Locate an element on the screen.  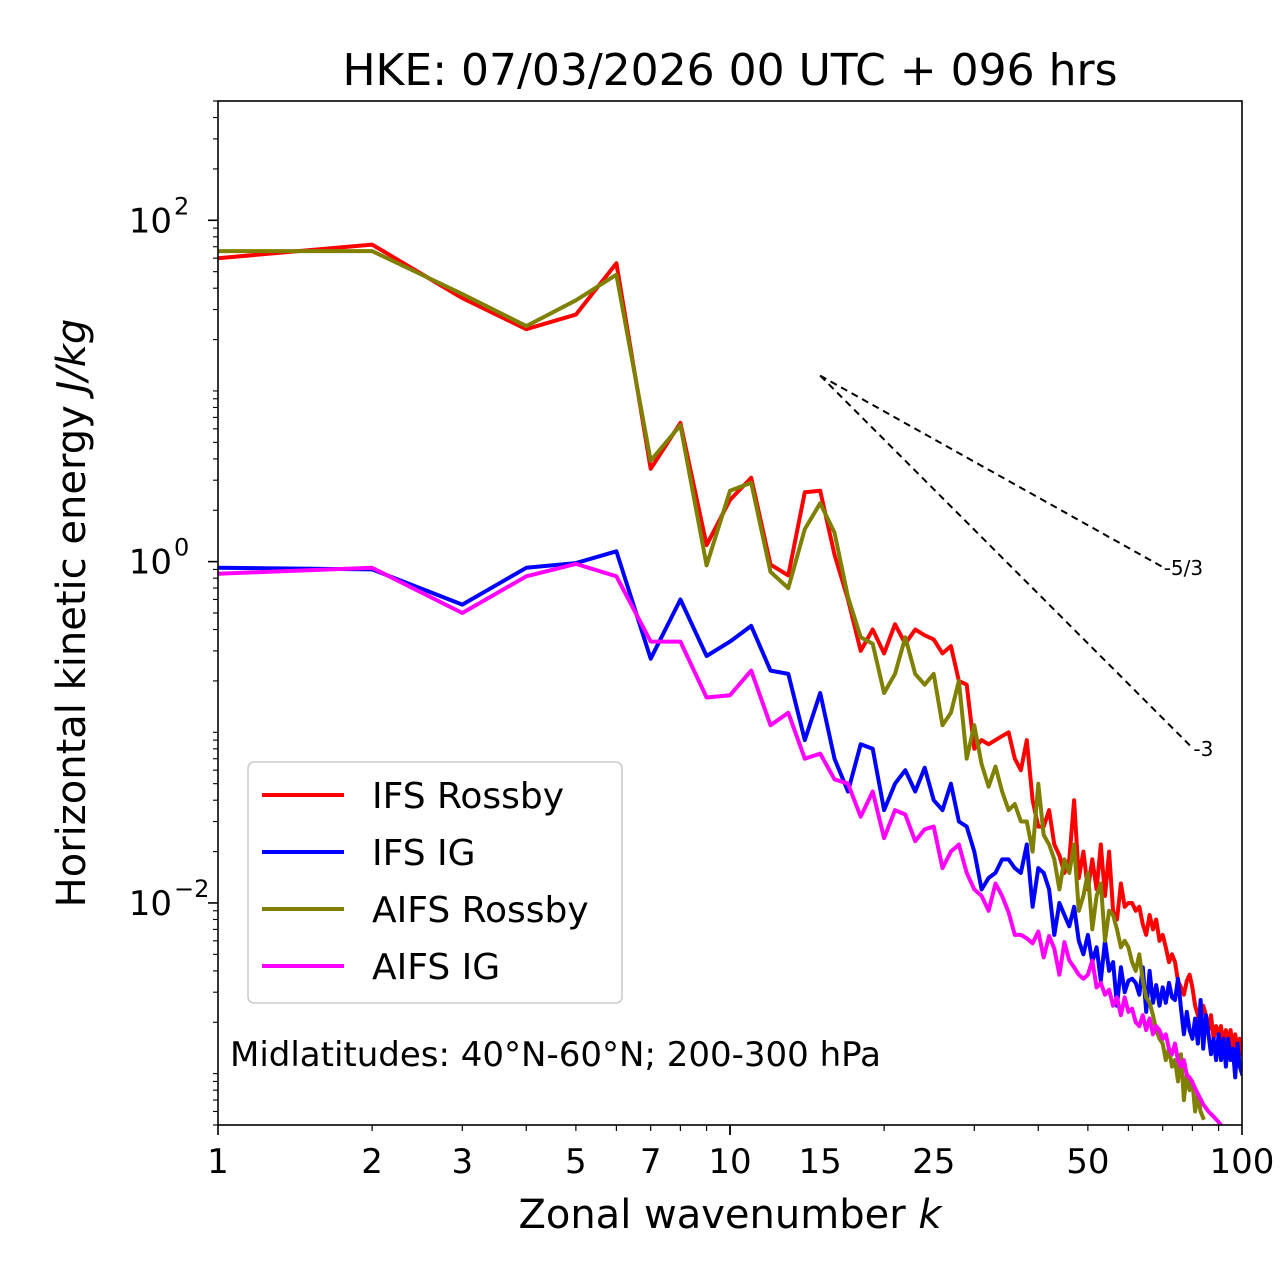
x-tick-label: 1 is located at coordinates (218, 1162).